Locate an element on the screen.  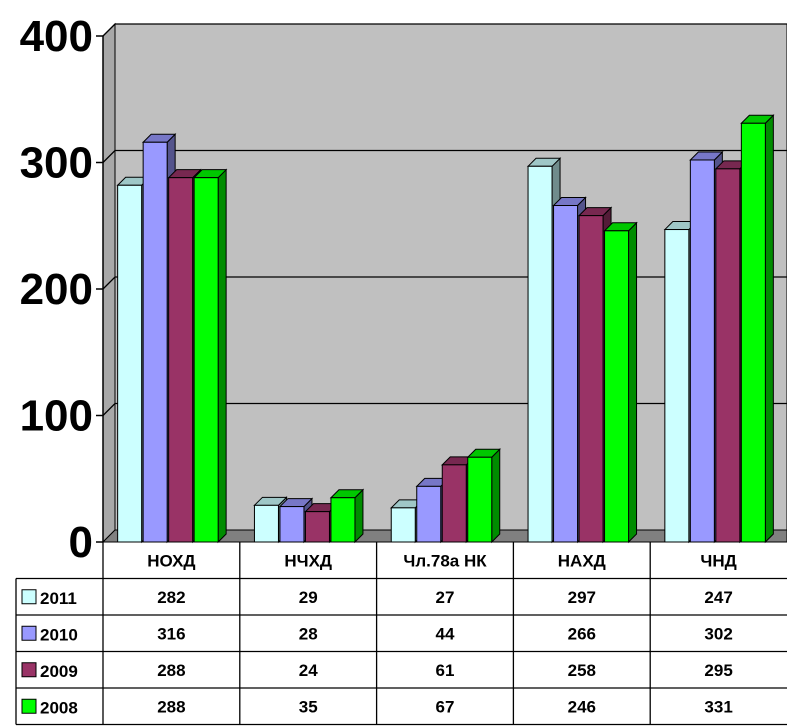
data-label: 297 is located at coordinates (582, 597).